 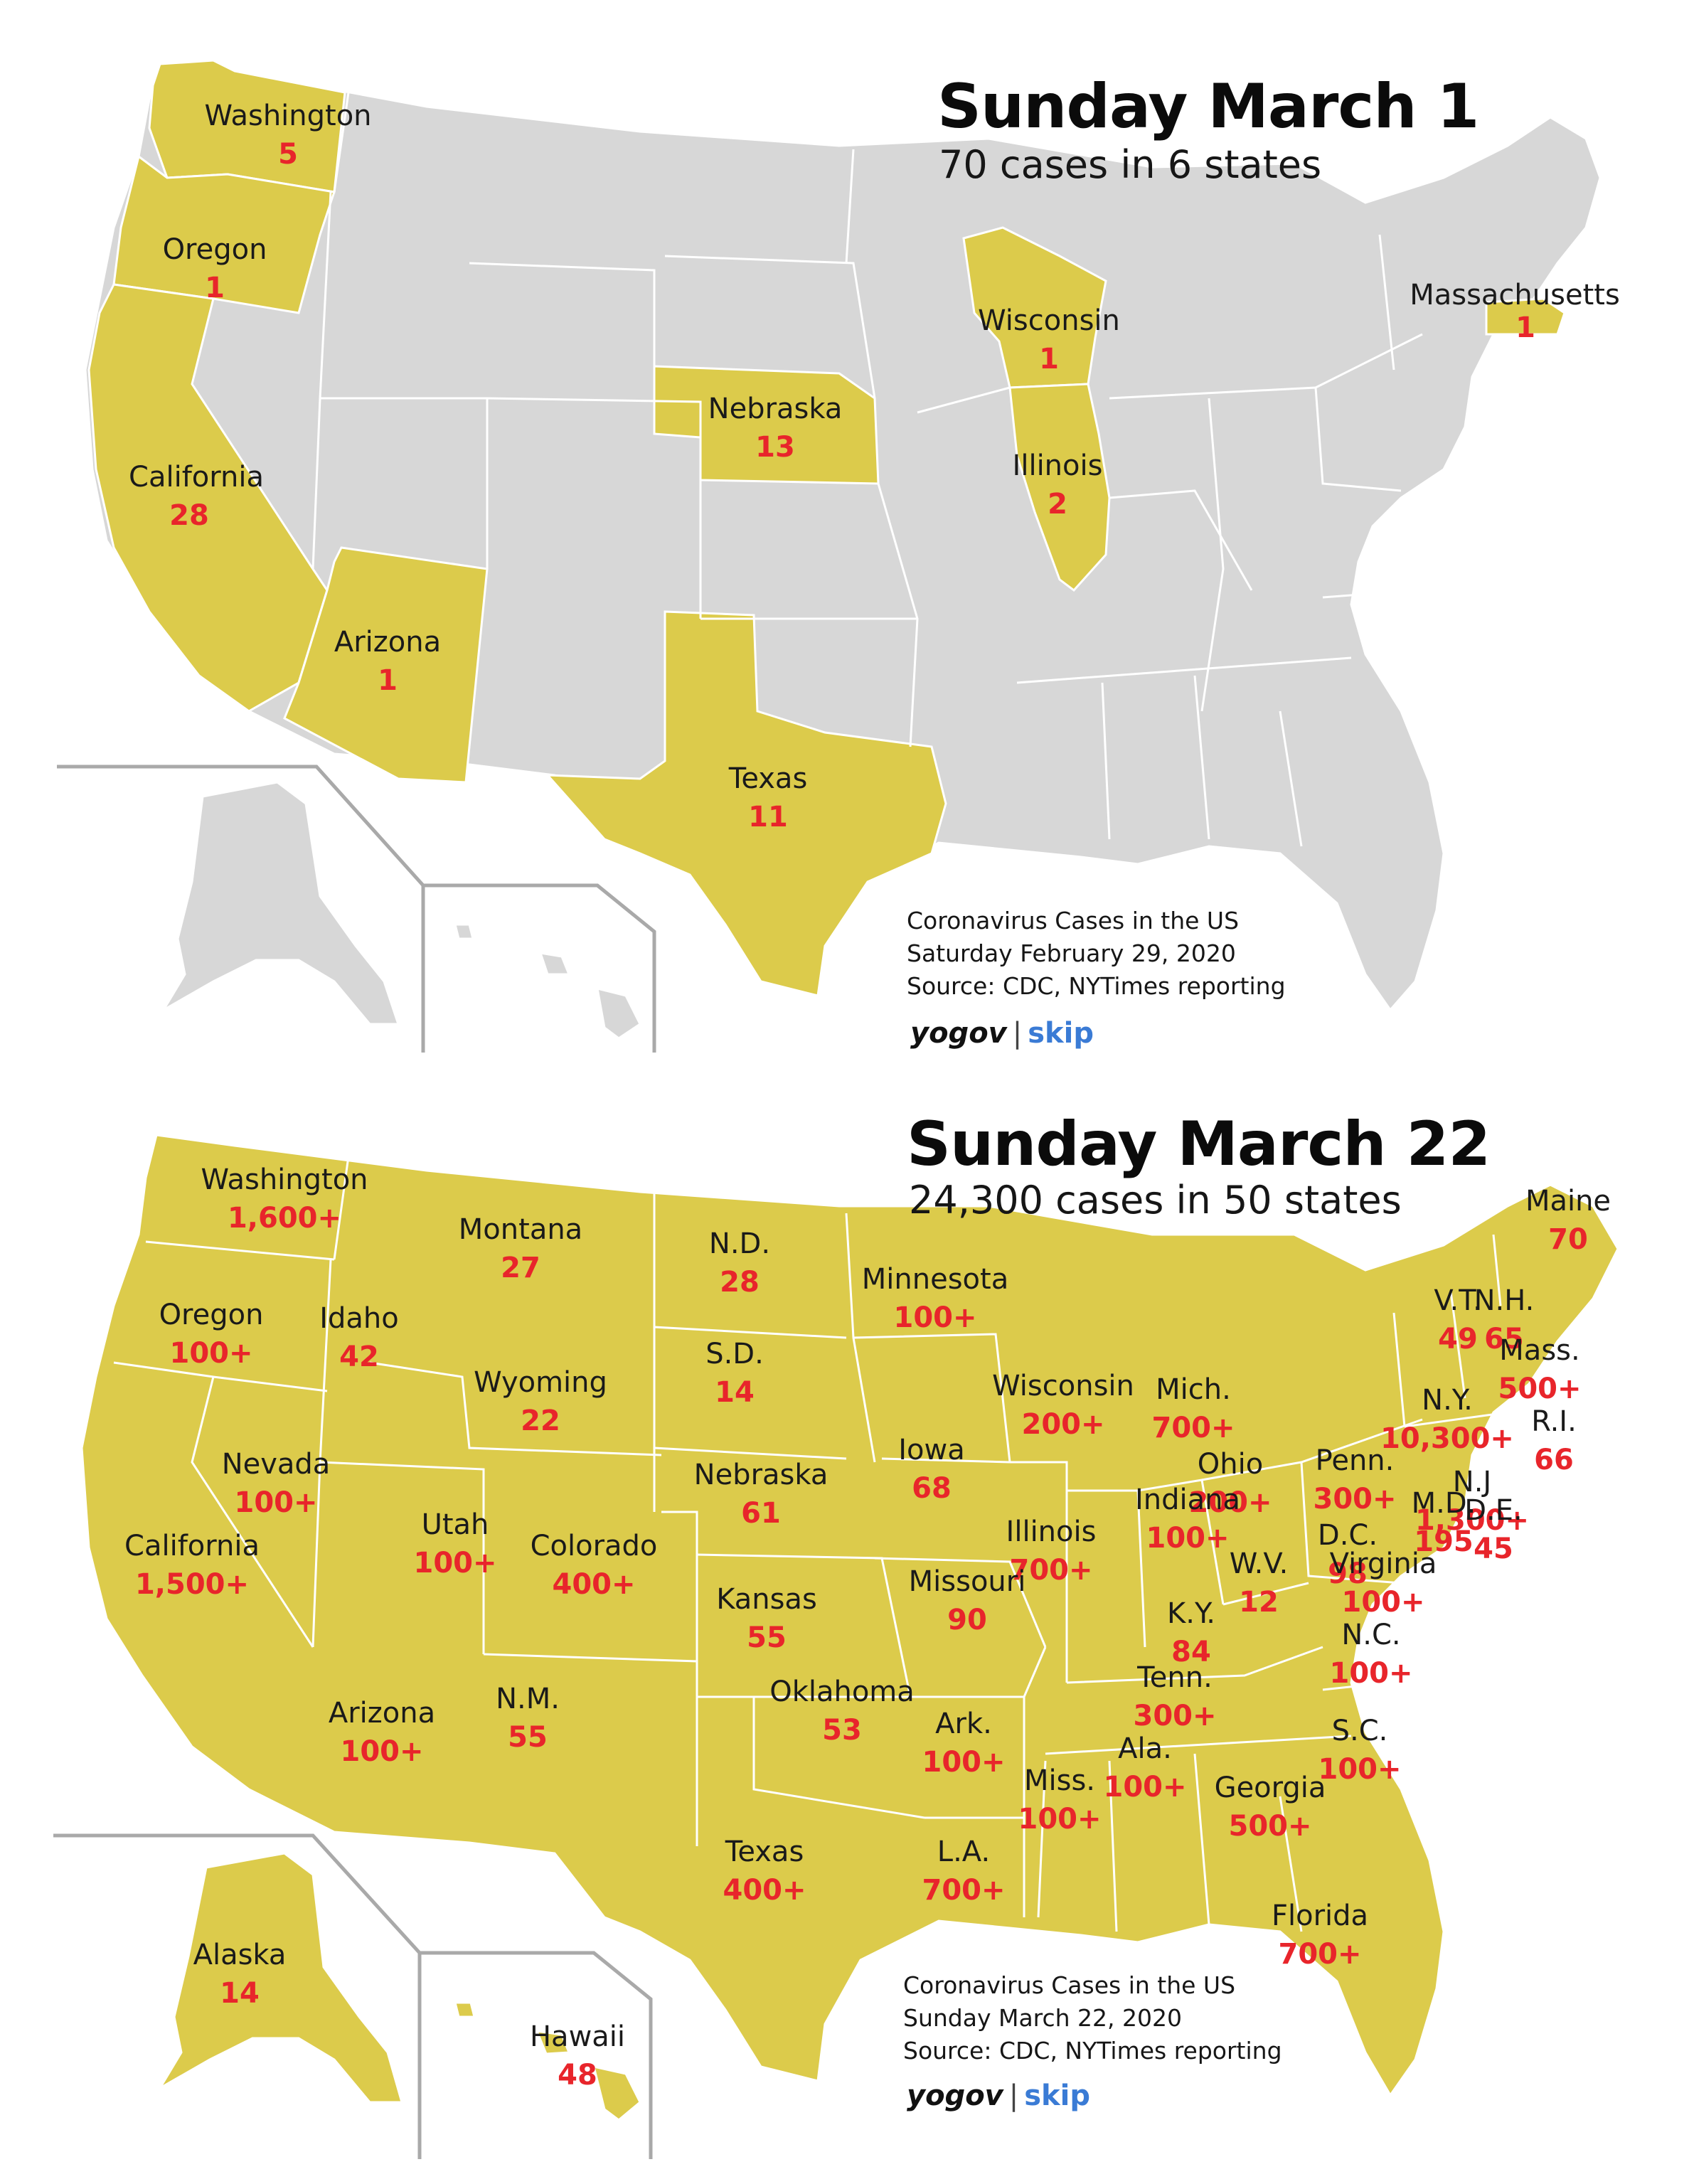 What do you see at coordinates (1092, 2051) in the screenshot?
I see `caption-line: Source: CDC, NYTimes reporting` at bounding box center [1092, 2051].